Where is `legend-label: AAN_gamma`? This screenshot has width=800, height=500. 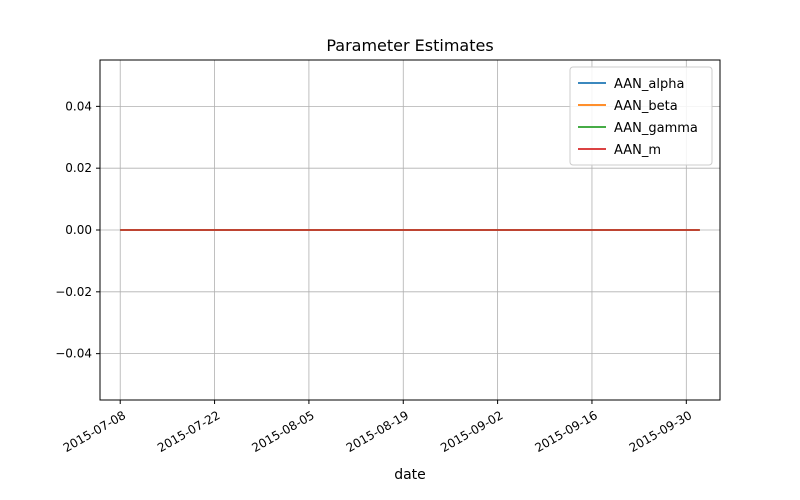
legend-label: AAN_gamma is located at coordinates (656, 128).